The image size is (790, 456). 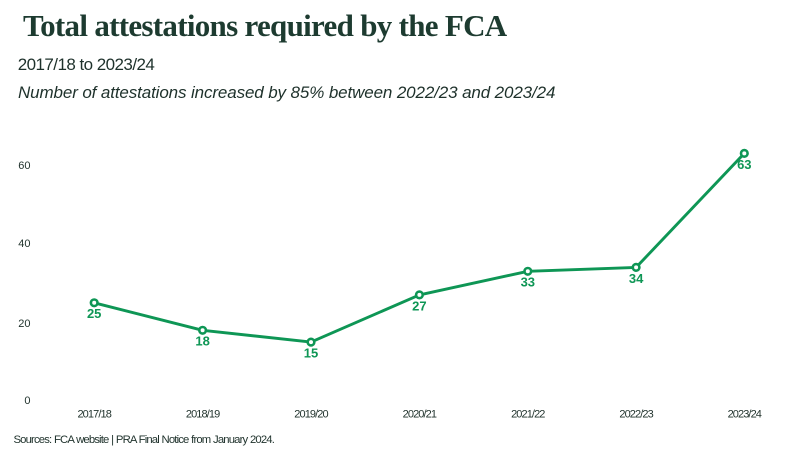 What do you see at coordinates (419, 305) in the screenshot?
I see `svg-text: 27` at bounding box center [419, 305].